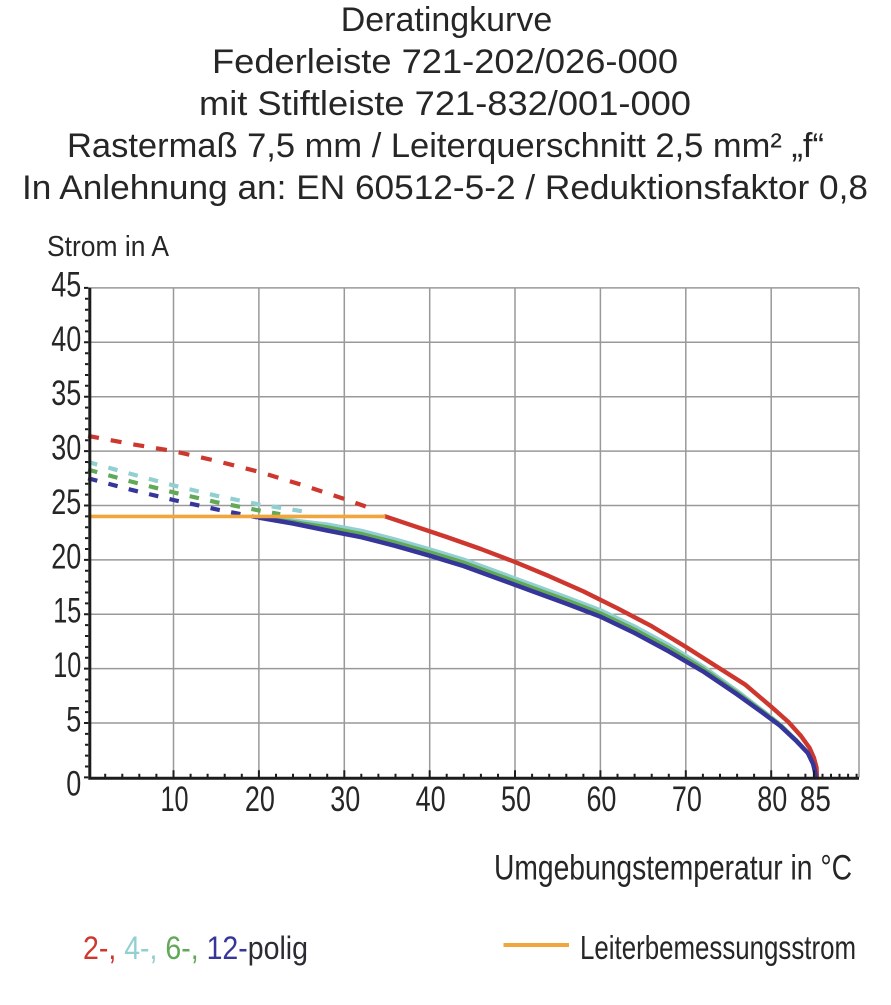 The height and width of the screenshot is (1005, 891). Describe the element at coordinates (195, 948) in the screenshot. I see `svg-text: 2-, 4-, 6-, 12-polig` at that location.